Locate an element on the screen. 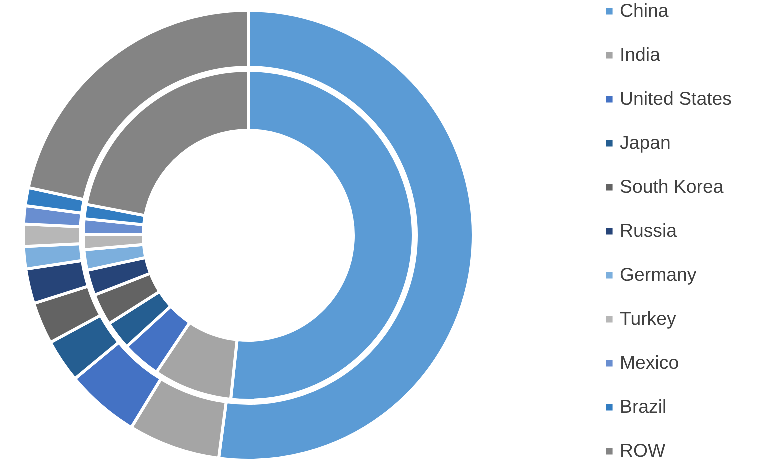  legend-label: ROW is located at coordinates (643, 451).